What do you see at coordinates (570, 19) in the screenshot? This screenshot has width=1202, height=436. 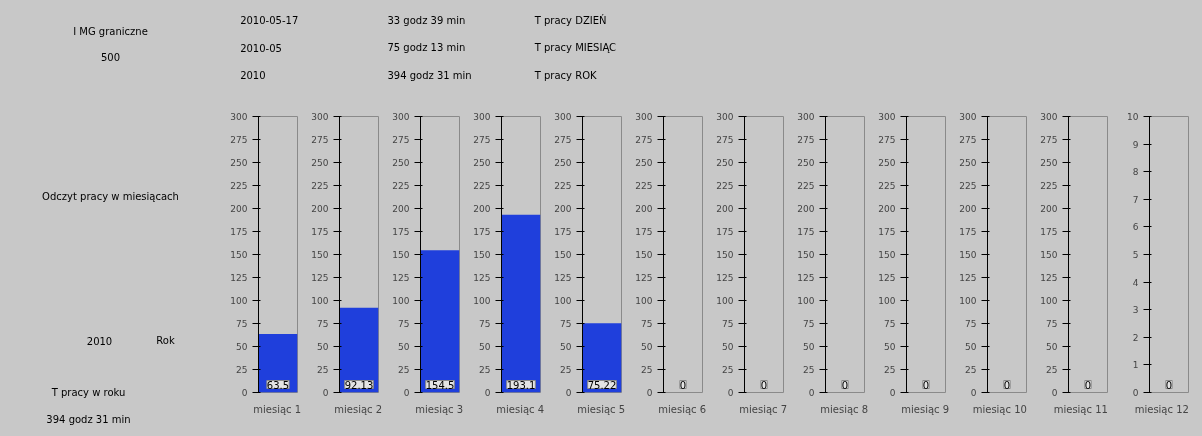 I see `text: T pracy DZIEŃ` at bounding box center [570, 19].